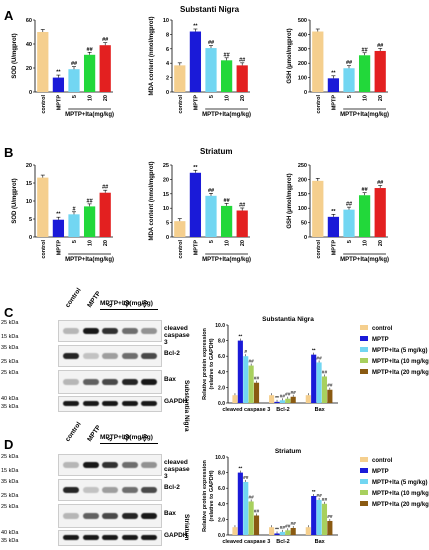 The image size is (429, 550). Describe the element at coordinates (110, 490) in the screenshot. I see `blot-strip` at that location.